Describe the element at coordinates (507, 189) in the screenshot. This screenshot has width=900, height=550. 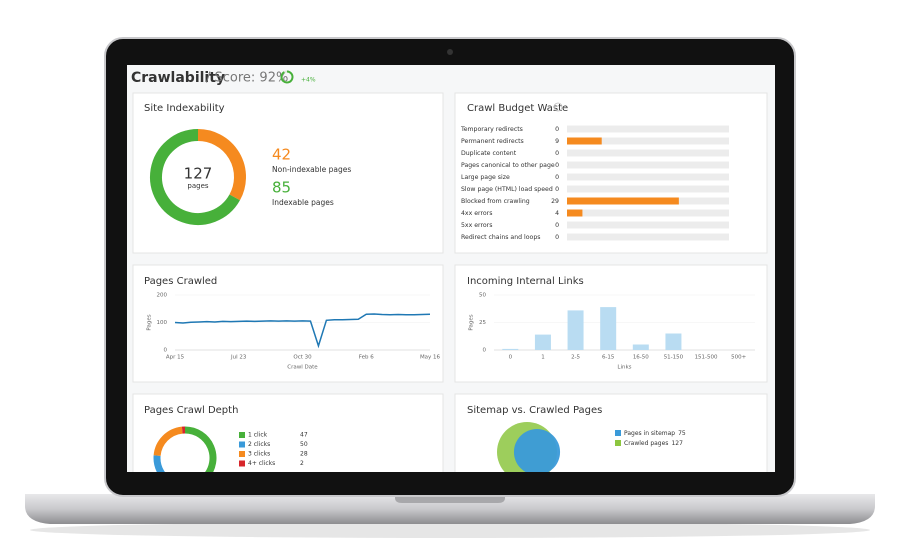
I see `row-label: Slow page (HTML) load speed` at that location.